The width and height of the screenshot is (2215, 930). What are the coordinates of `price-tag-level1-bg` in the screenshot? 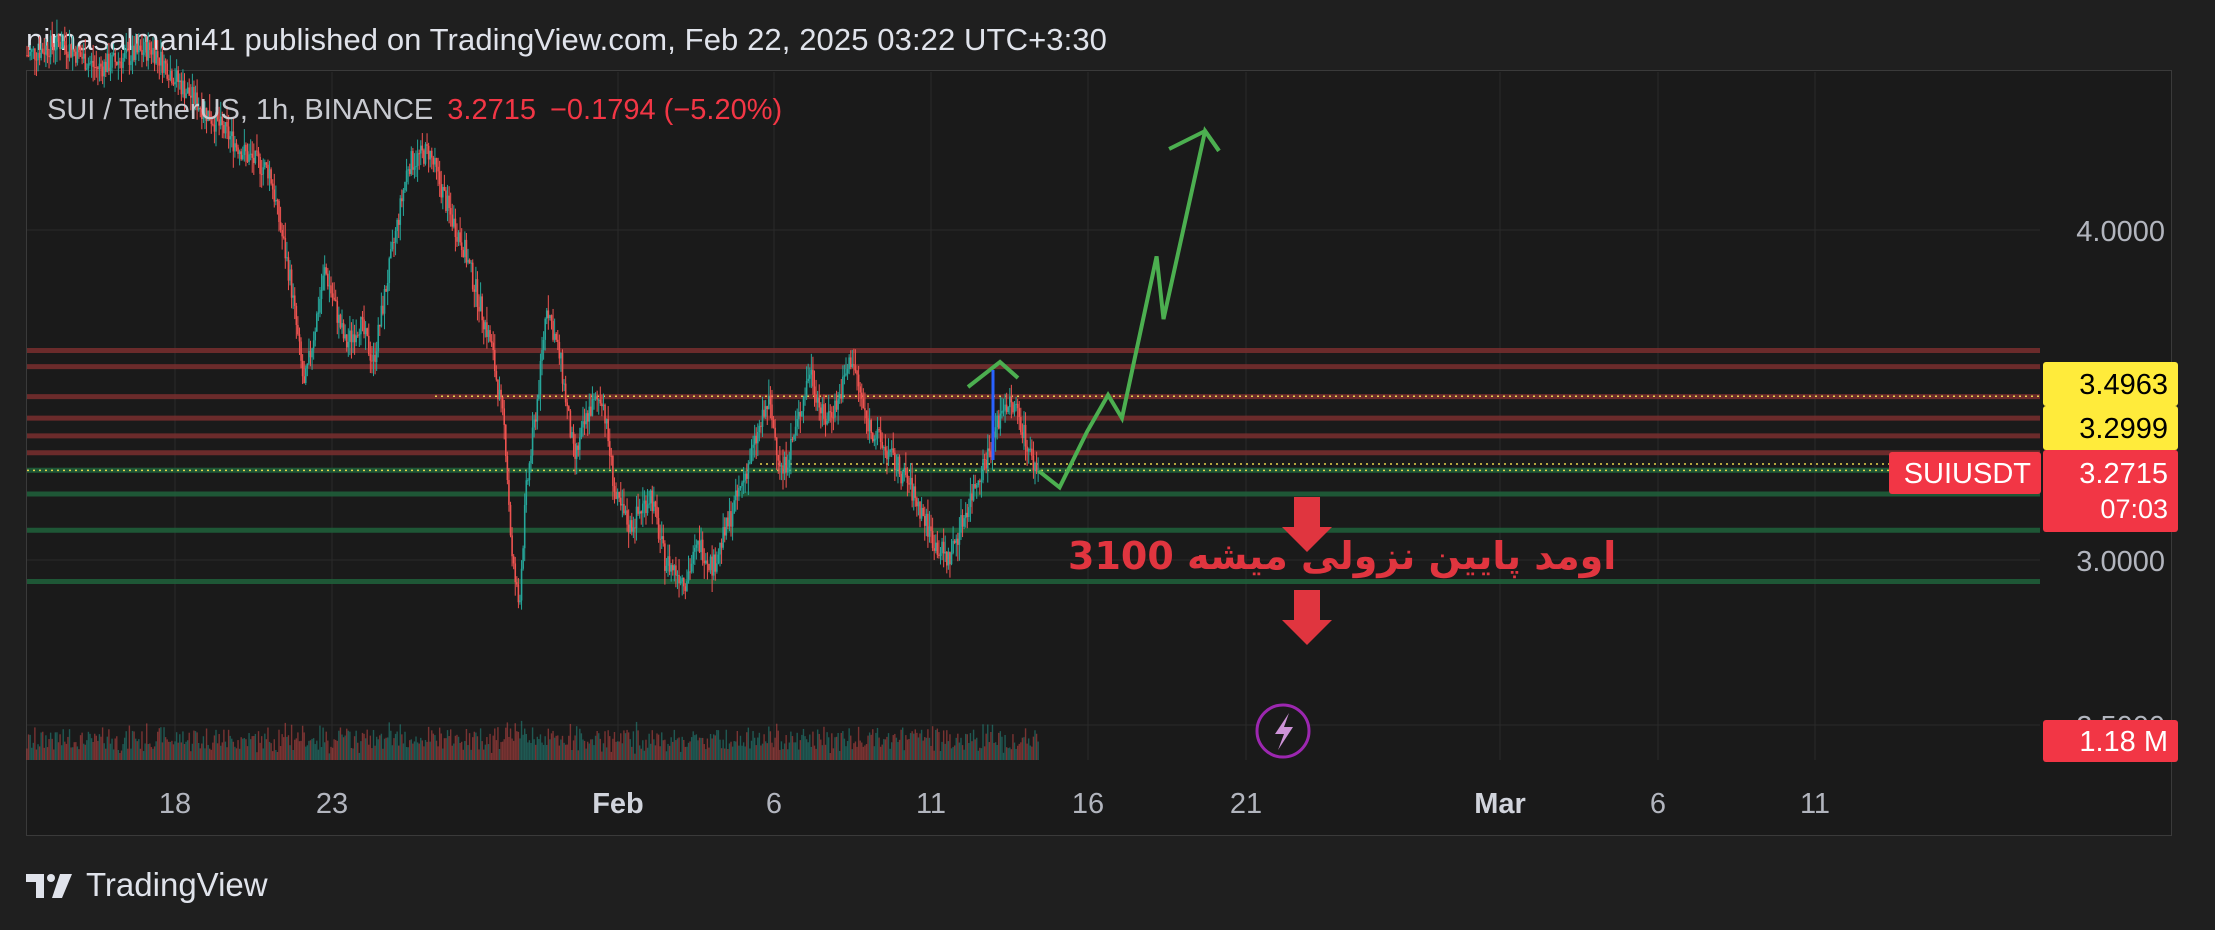 It's located at (2110, 384).